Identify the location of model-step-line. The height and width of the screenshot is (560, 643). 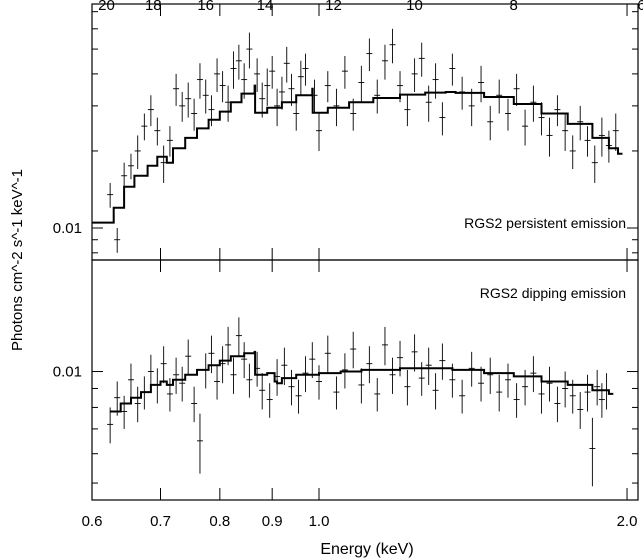
(362, 381).